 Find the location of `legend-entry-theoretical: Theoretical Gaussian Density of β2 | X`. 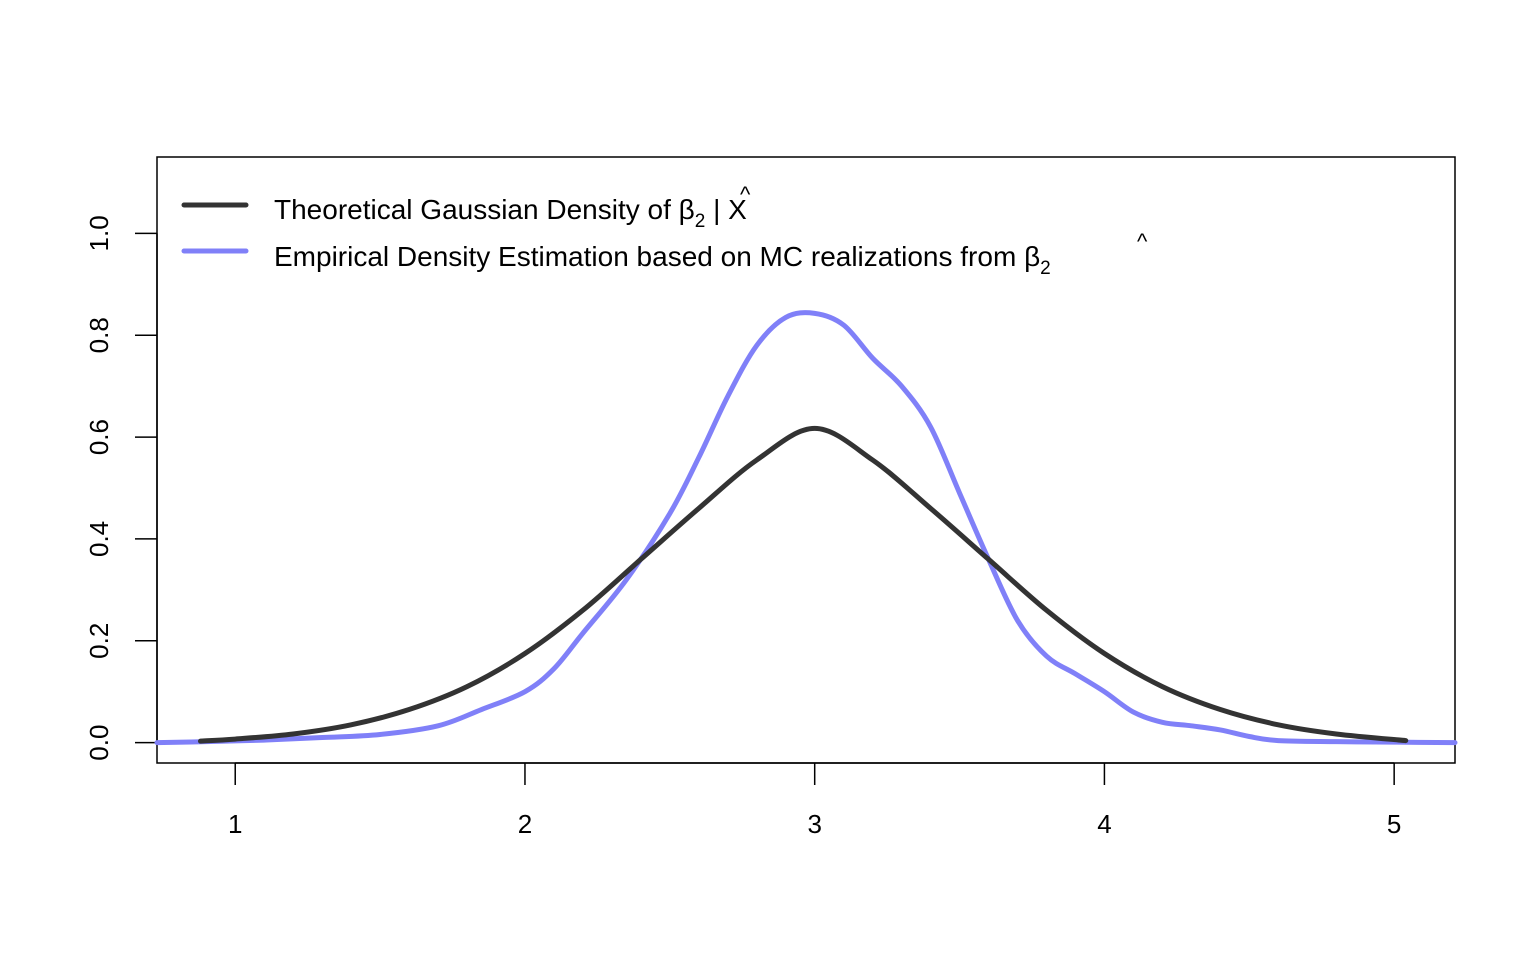

legend-entry-theoretical: Theoretical Gaussian Density of β2 | X is located at coordinates (510, 213).